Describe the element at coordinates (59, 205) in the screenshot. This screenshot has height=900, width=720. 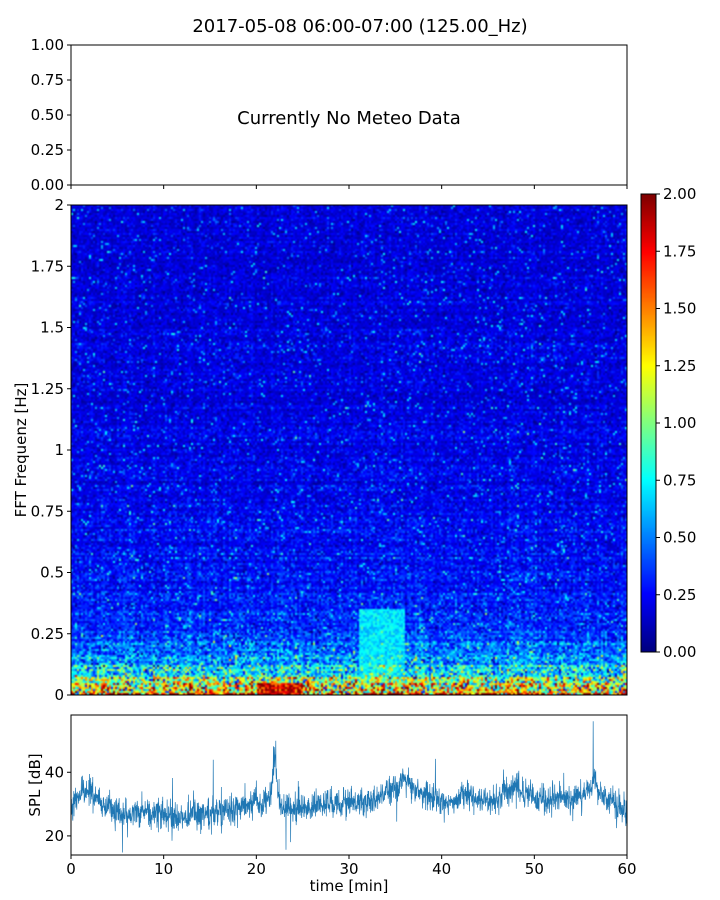
I see `spectrogram-y-tick-label: 2` at that location.